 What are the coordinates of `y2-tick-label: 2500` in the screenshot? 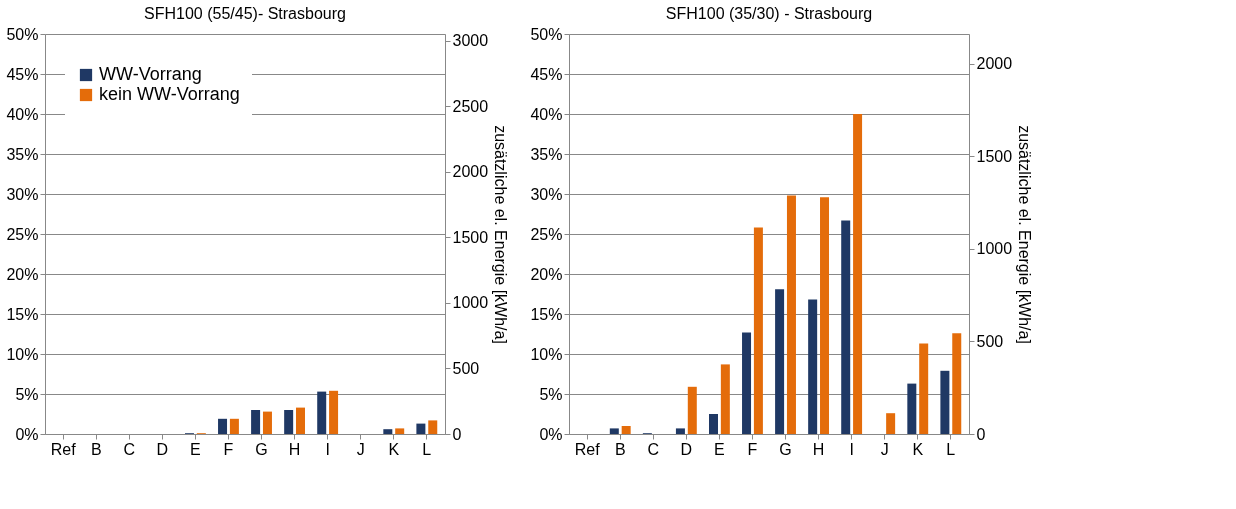 It's located at (470, 106).